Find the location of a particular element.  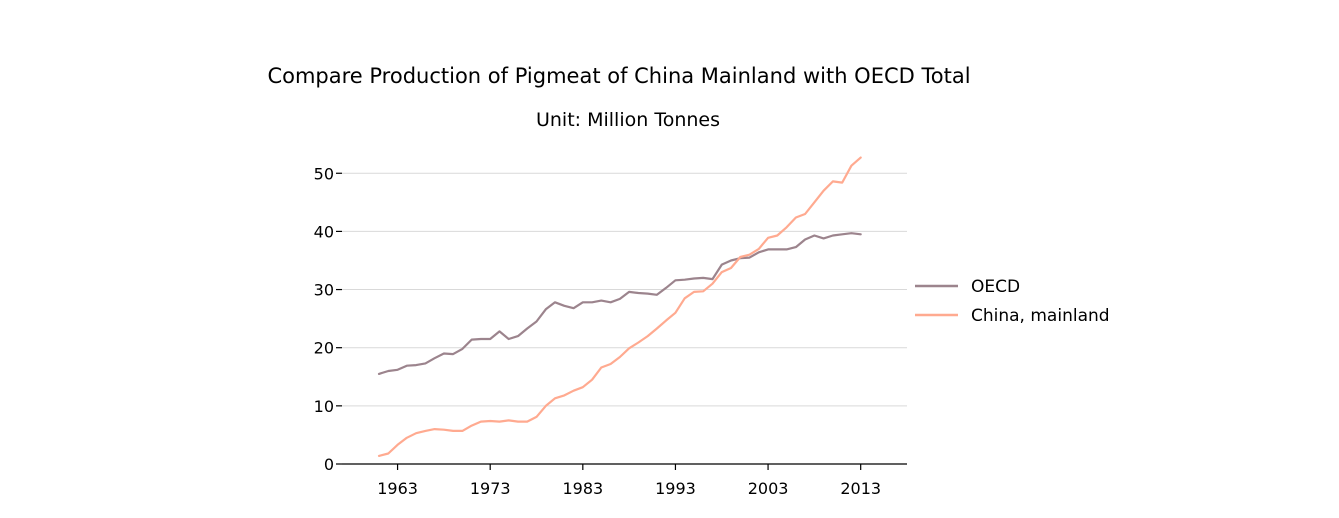

y-tick-label: 30 is located at coordinates (324, 290).